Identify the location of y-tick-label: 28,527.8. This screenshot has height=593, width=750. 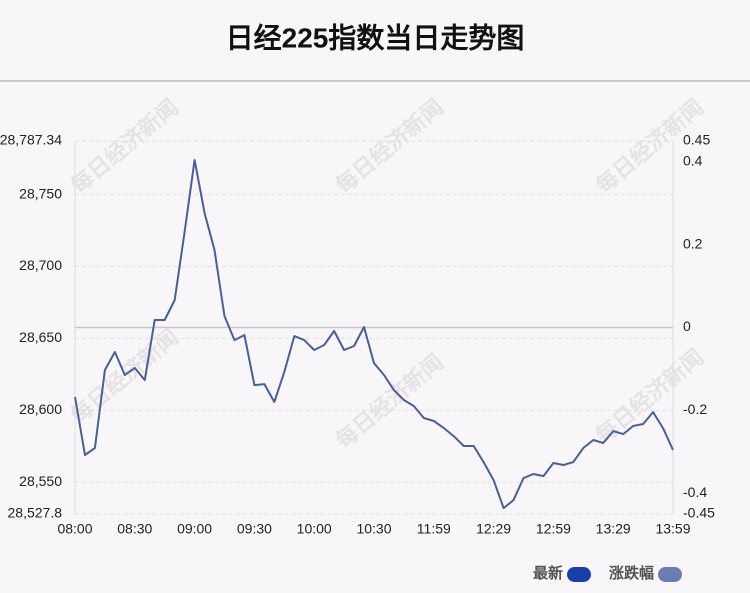
(35, 513).